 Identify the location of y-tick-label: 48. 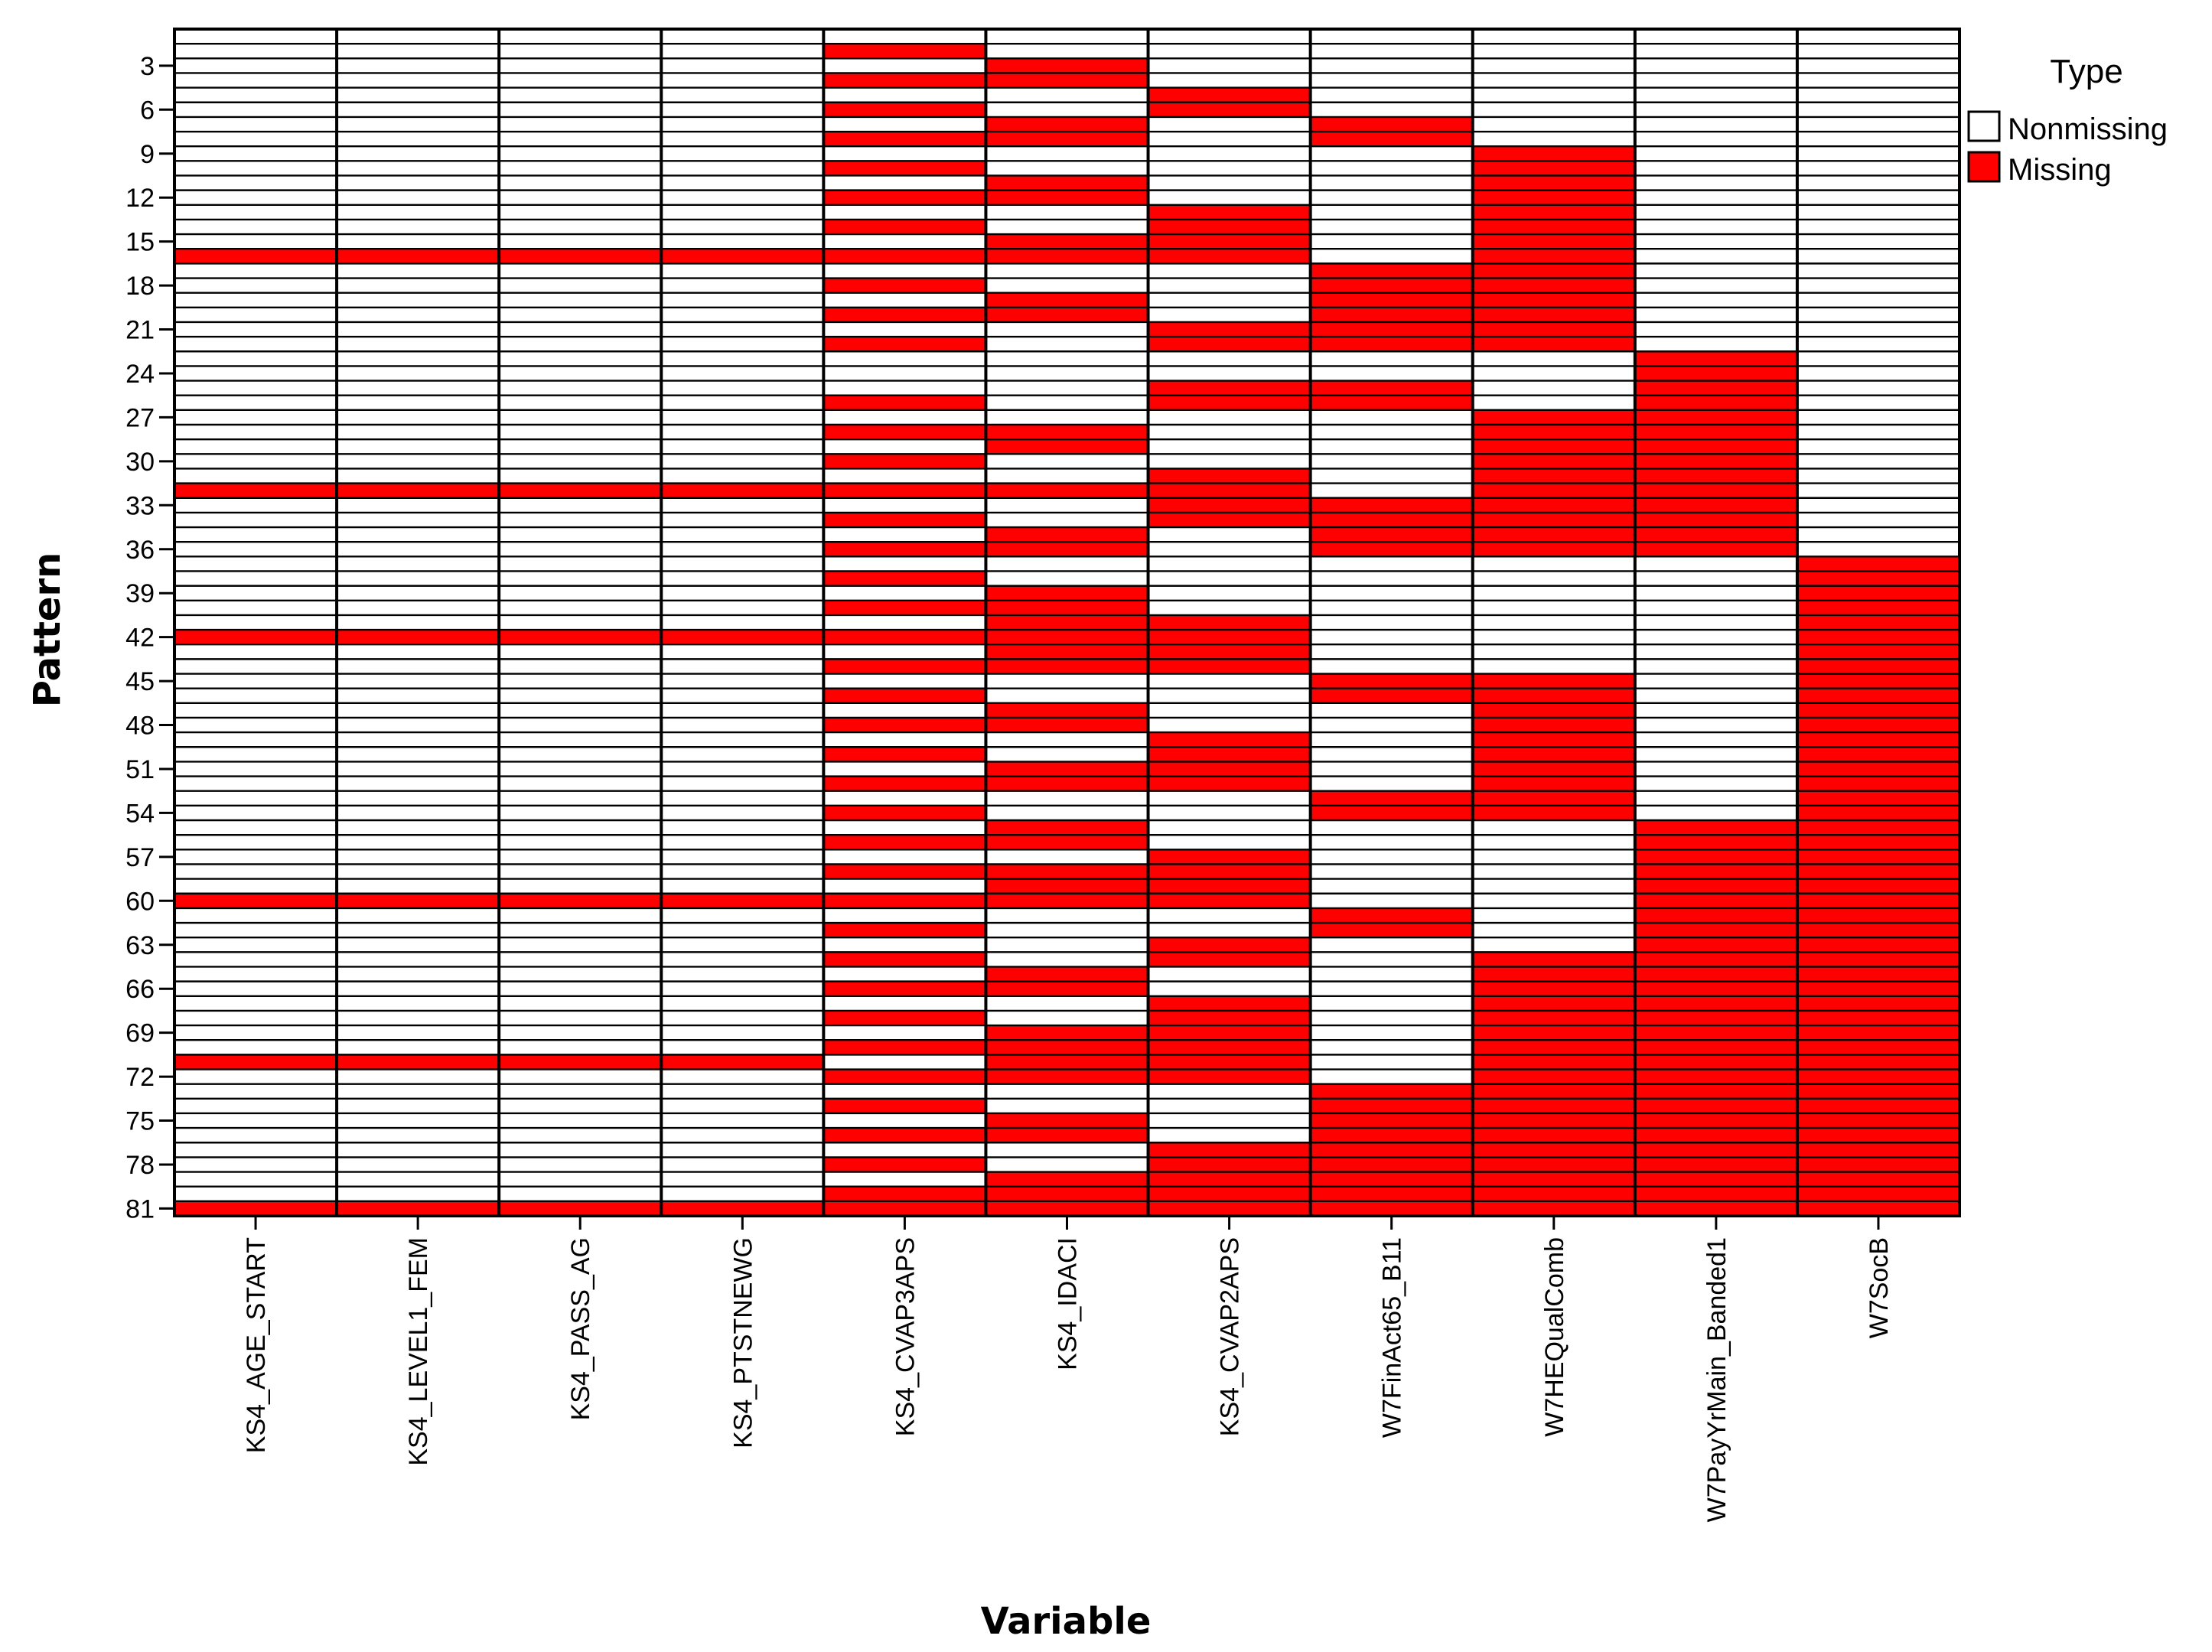
(140, 727).